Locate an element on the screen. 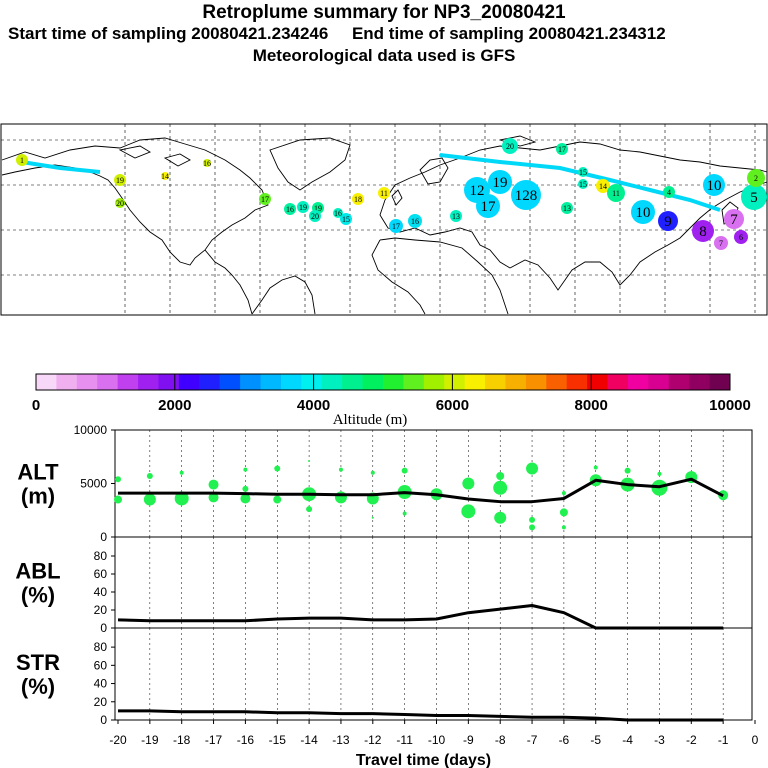 The width and height of the screenshot is (768, 768). met-data-line: Meteorological data used is GFS is located at coordinates (384, 55).